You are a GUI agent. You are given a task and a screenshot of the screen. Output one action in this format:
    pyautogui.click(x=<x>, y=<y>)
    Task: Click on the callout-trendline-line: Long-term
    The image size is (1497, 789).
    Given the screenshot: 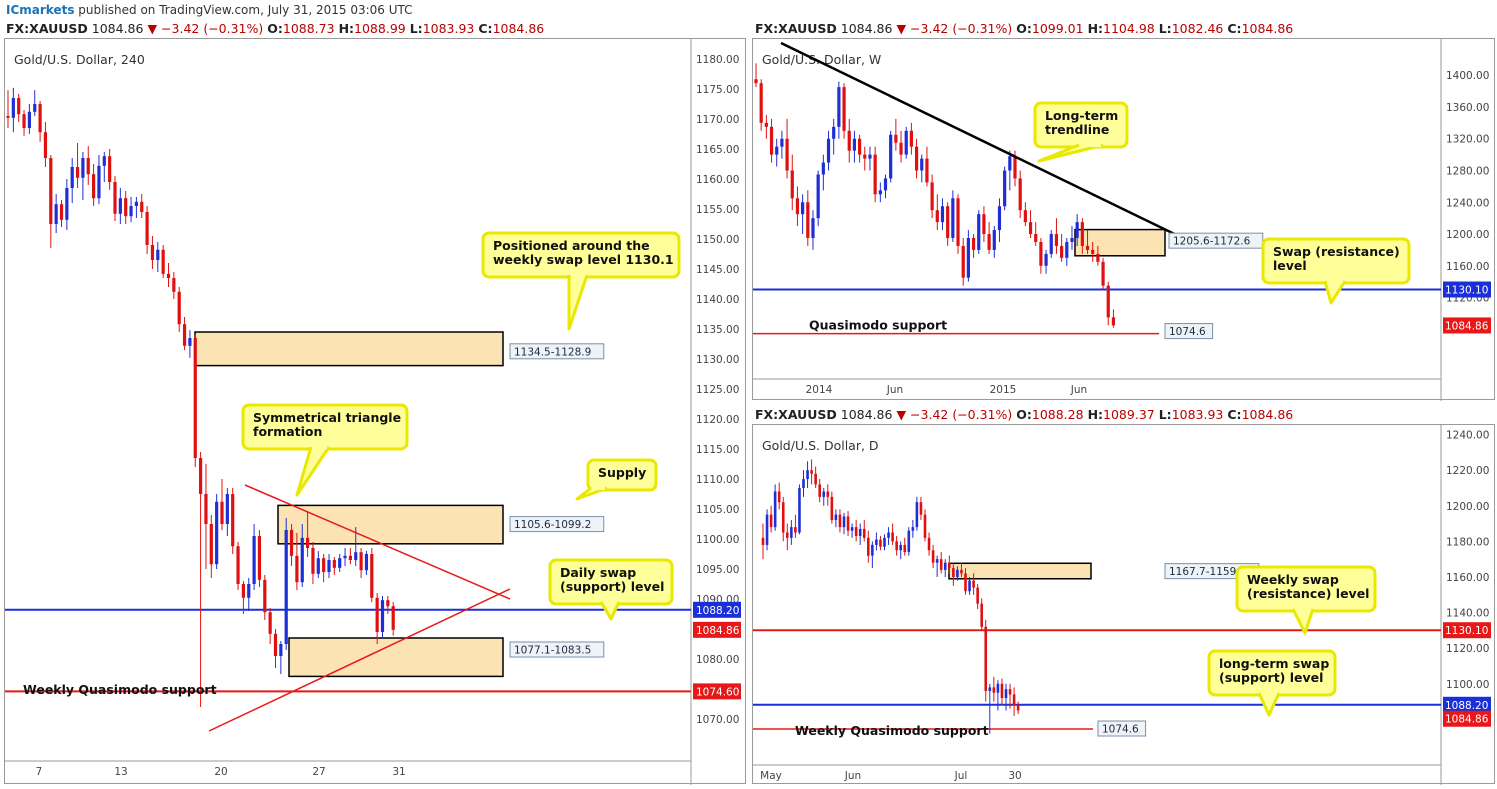 What is the action you would take?
    pyautogui.click(x=1081, y=115)
    